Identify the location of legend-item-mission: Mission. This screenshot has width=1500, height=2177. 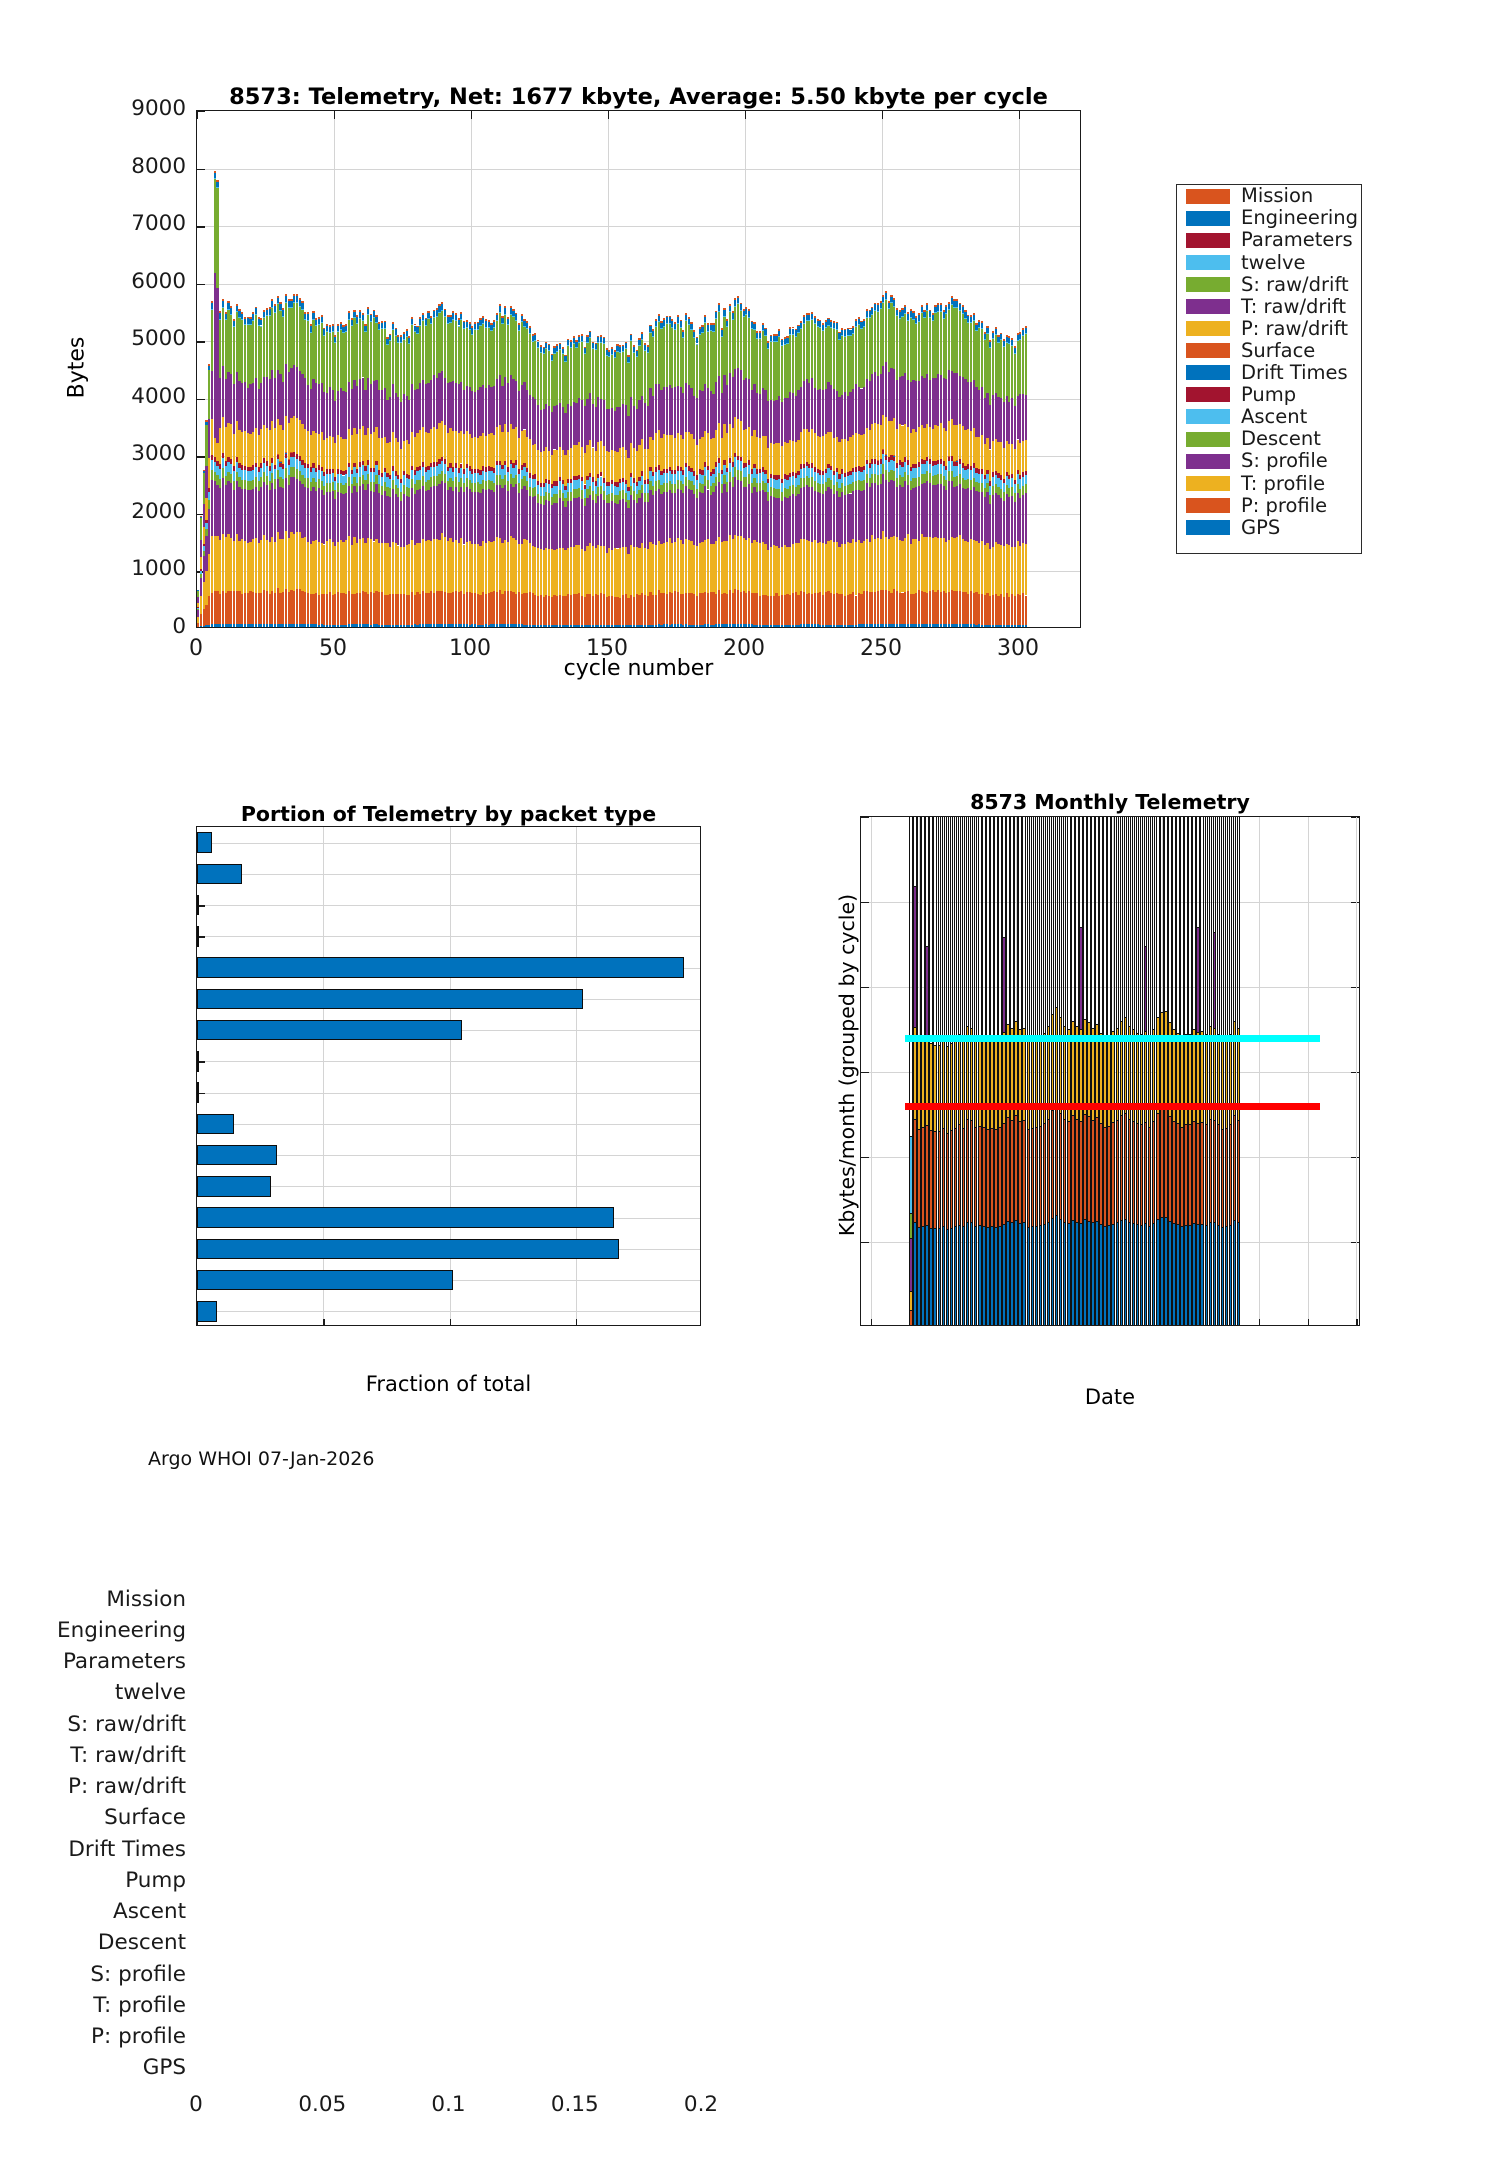
(1269, 196).